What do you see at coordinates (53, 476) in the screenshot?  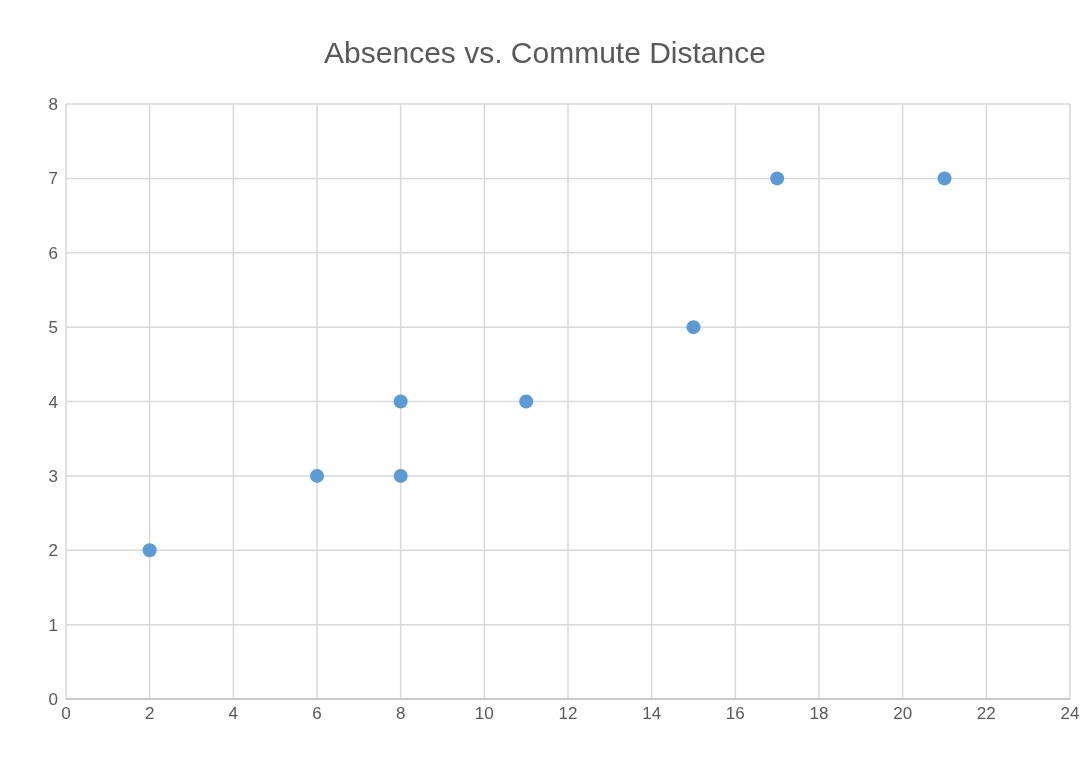 I see `y-tick-label: 3` at bounding box center [53, 476].